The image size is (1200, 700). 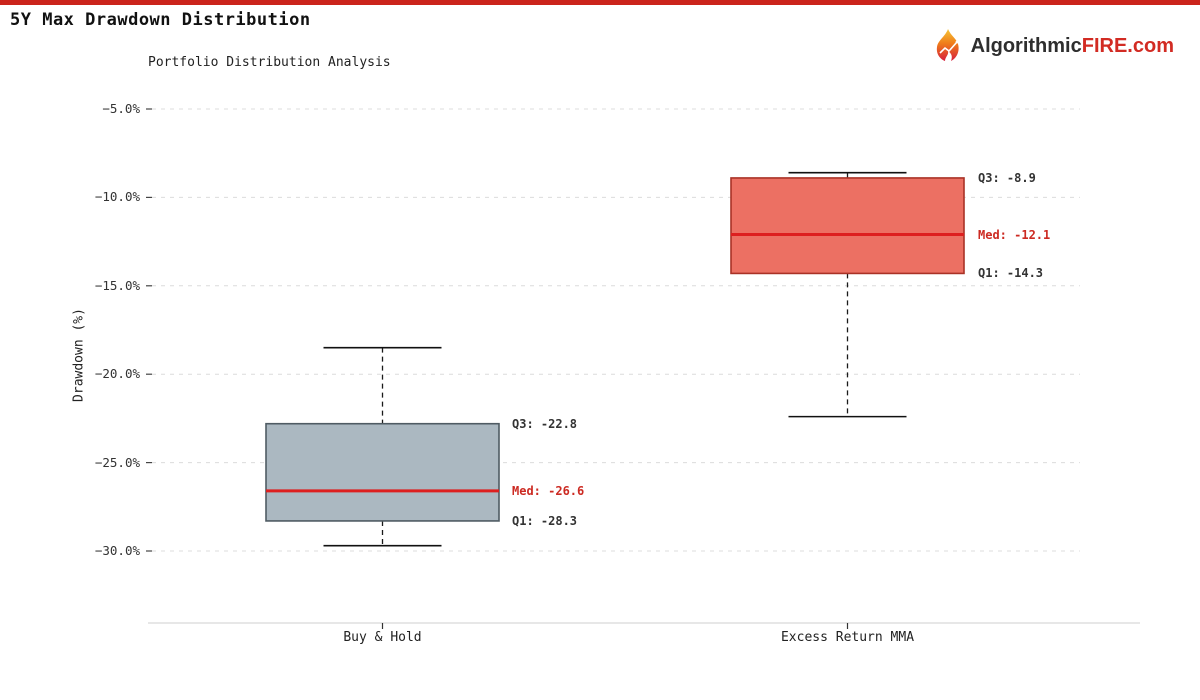 What do you see at coordinates (600, 2) in the screenshot?
I see `top-accent-bar` at bounding box center [600, 2].